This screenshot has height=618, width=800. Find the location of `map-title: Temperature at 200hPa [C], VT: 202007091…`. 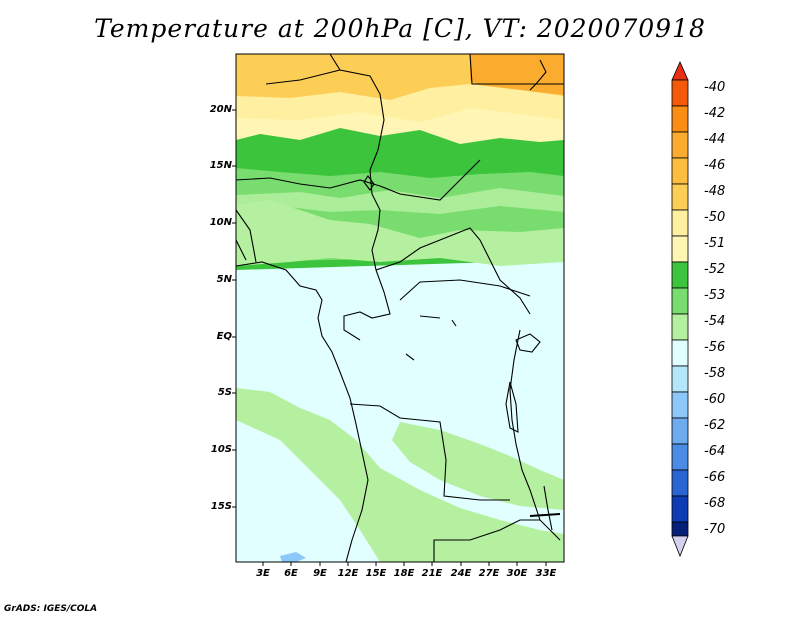

map-title: Temperature at 200hPa [C], VT: 202007091… is located at coordinates (400, 28).